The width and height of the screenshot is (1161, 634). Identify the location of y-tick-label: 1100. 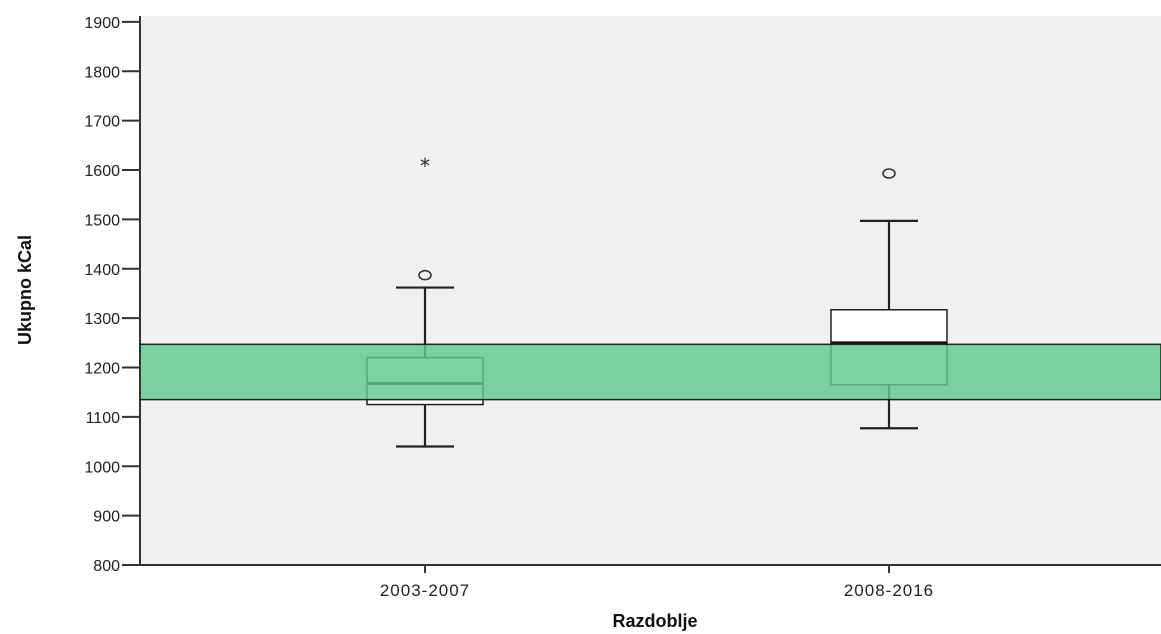
(103, 418).